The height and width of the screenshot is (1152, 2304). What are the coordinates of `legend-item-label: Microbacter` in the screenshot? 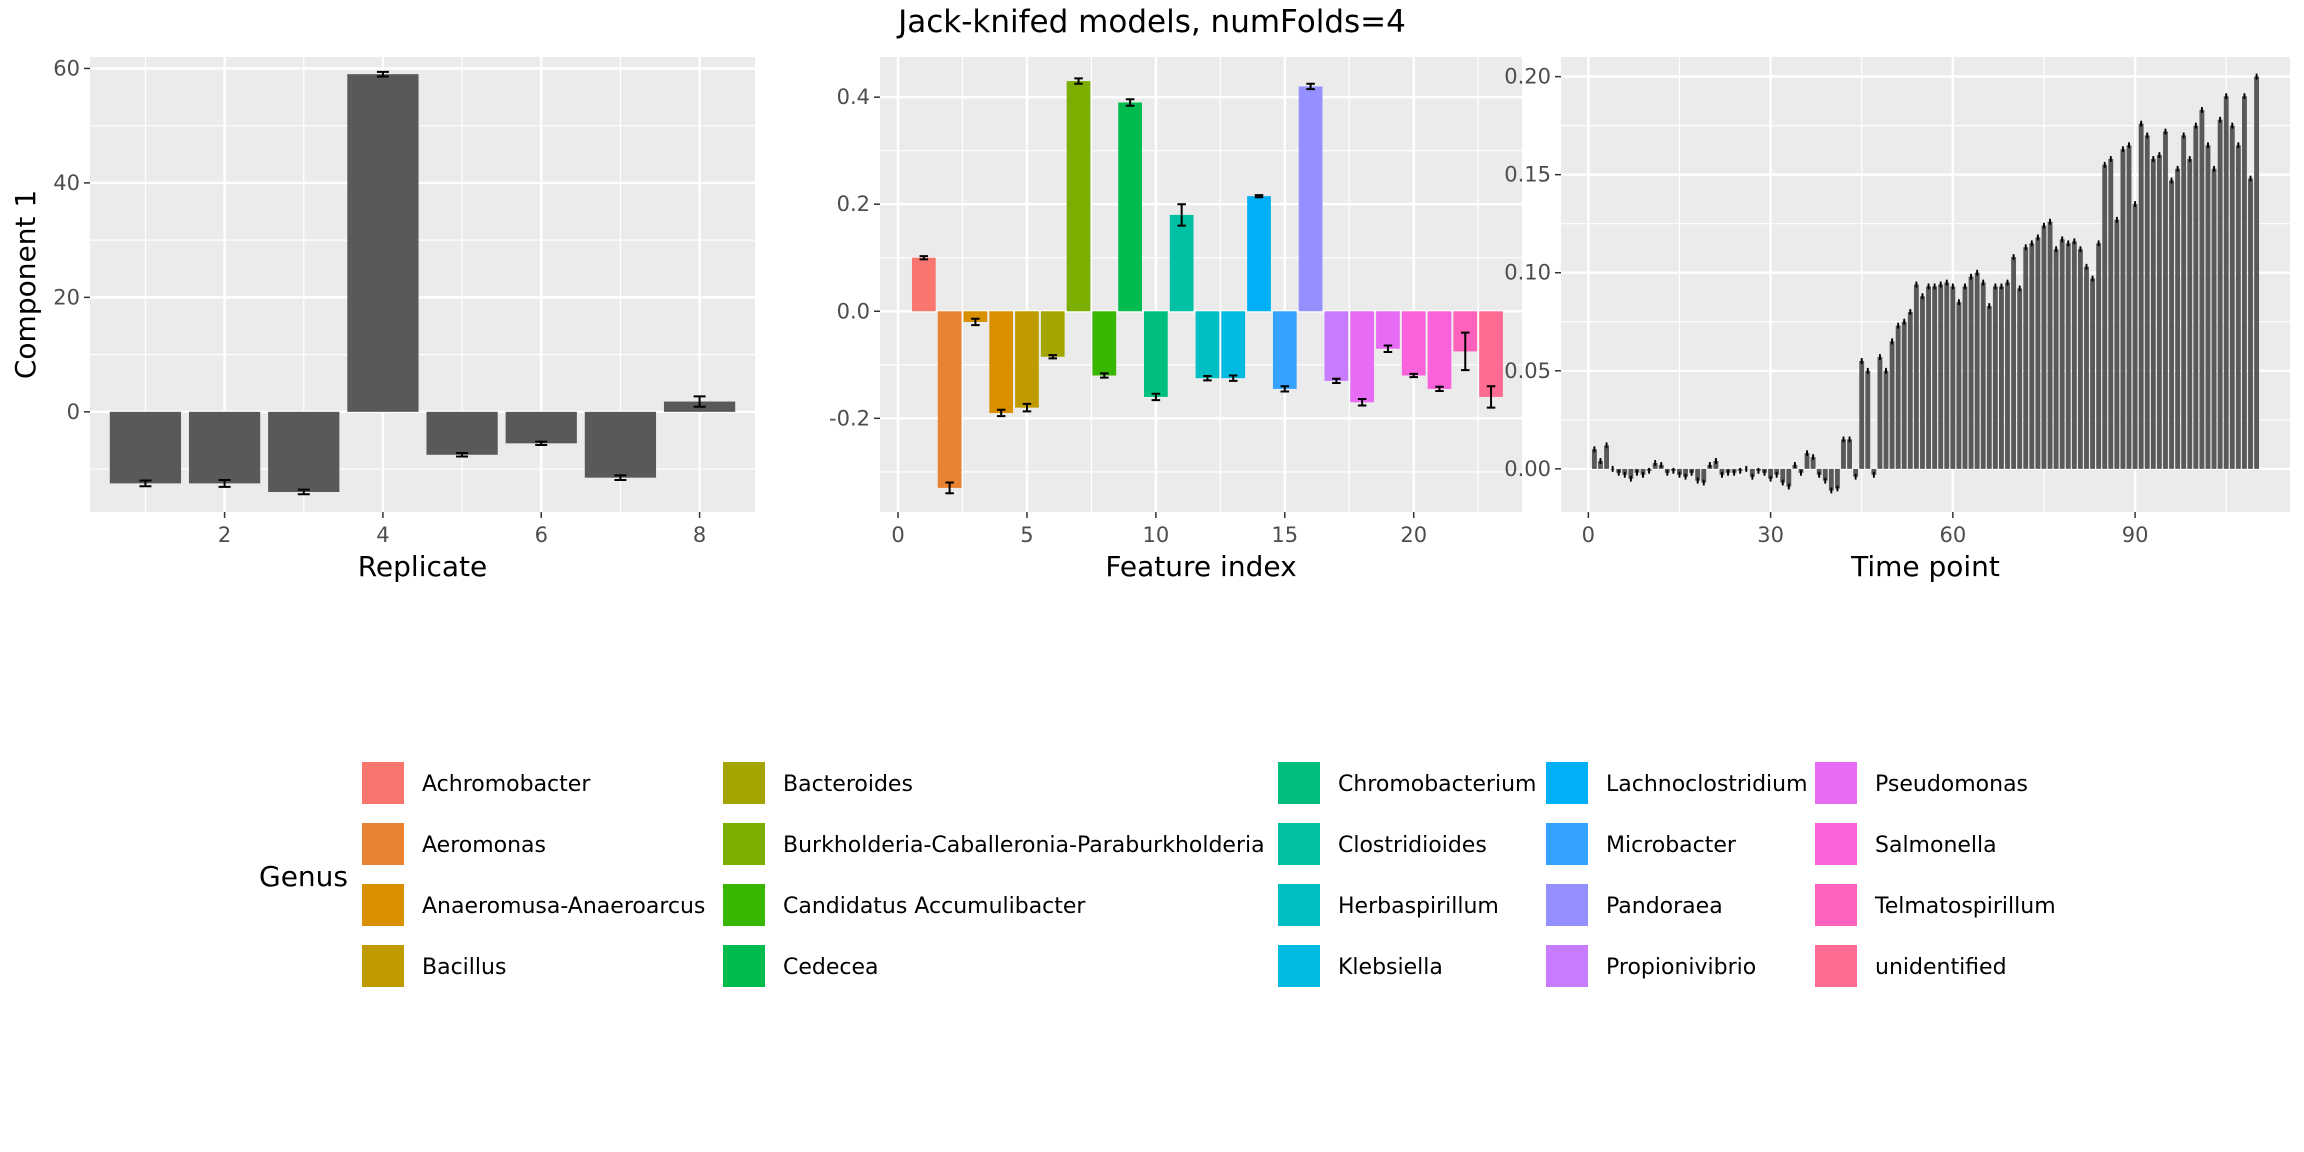 It's located at (1671, 845).